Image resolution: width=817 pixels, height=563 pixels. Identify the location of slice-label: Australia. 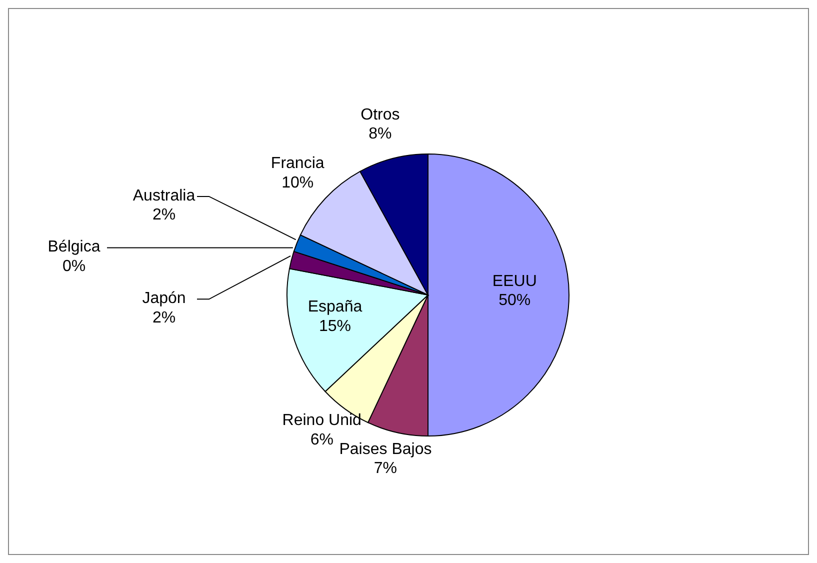
(164, 195).